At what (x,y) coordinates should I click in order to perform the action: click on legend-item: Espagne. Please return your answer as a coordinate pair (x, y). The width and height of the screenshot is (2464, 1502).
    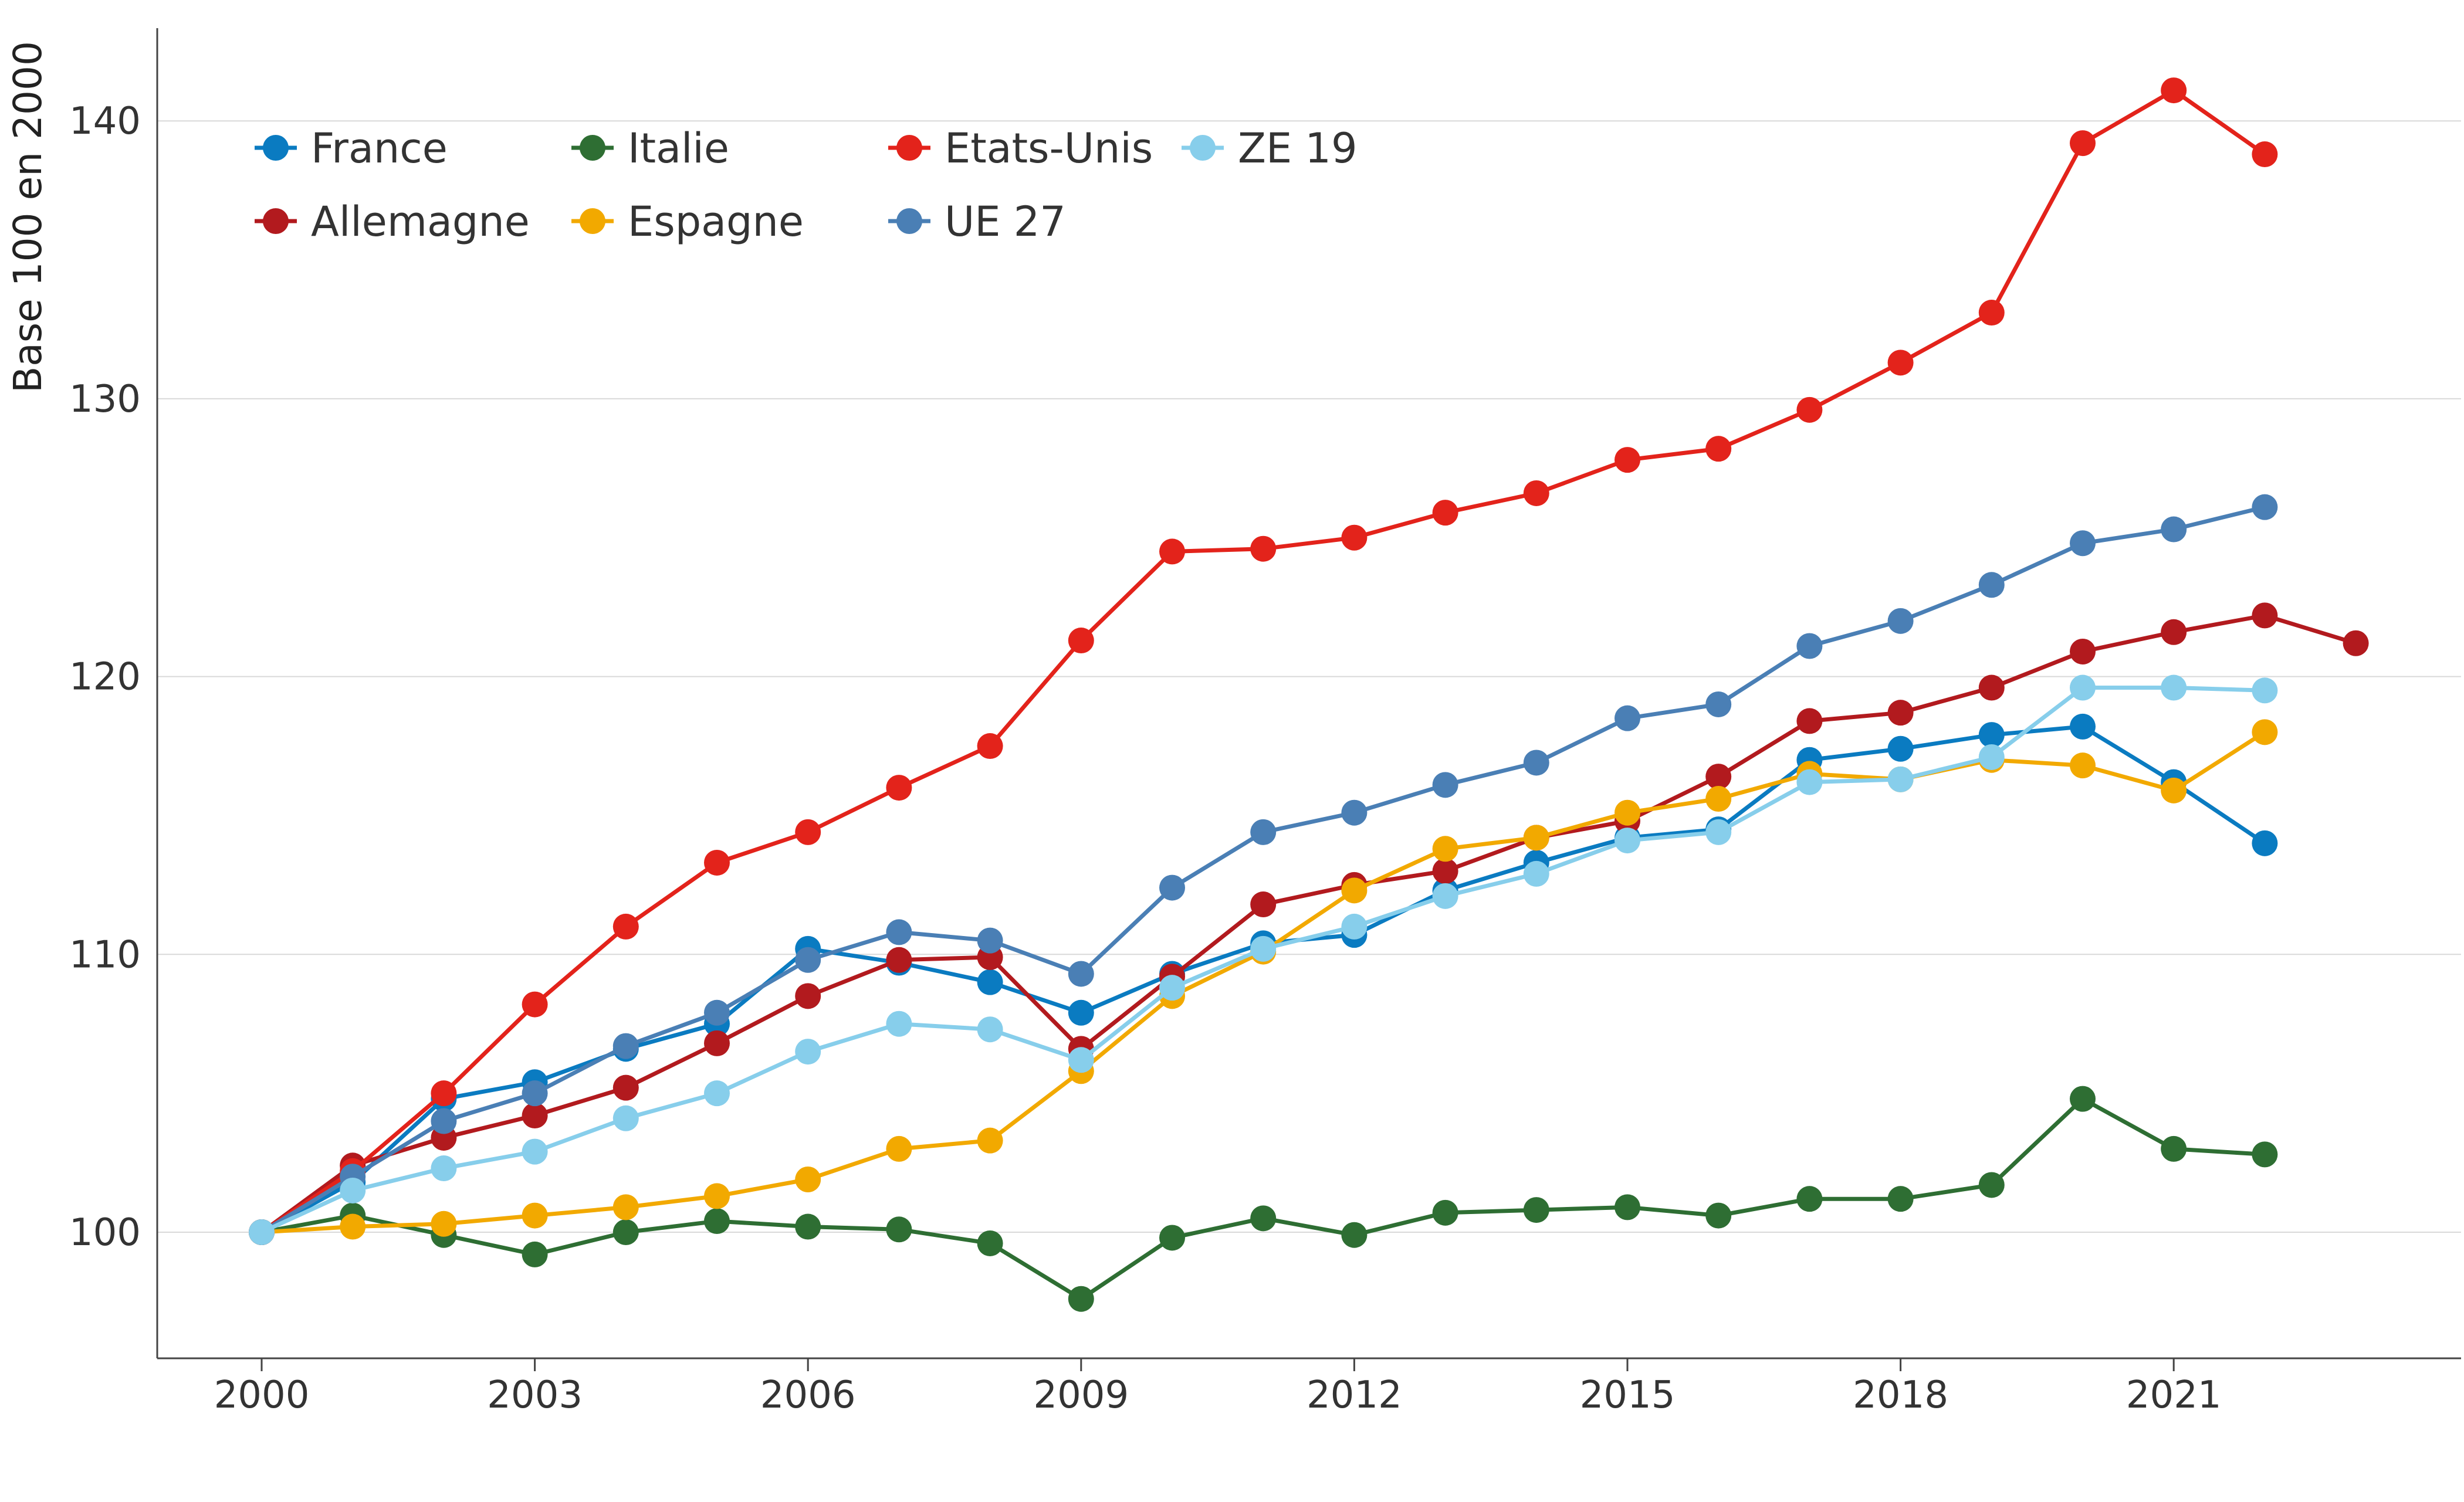
    Looking at the image, I should click on (687, 222).